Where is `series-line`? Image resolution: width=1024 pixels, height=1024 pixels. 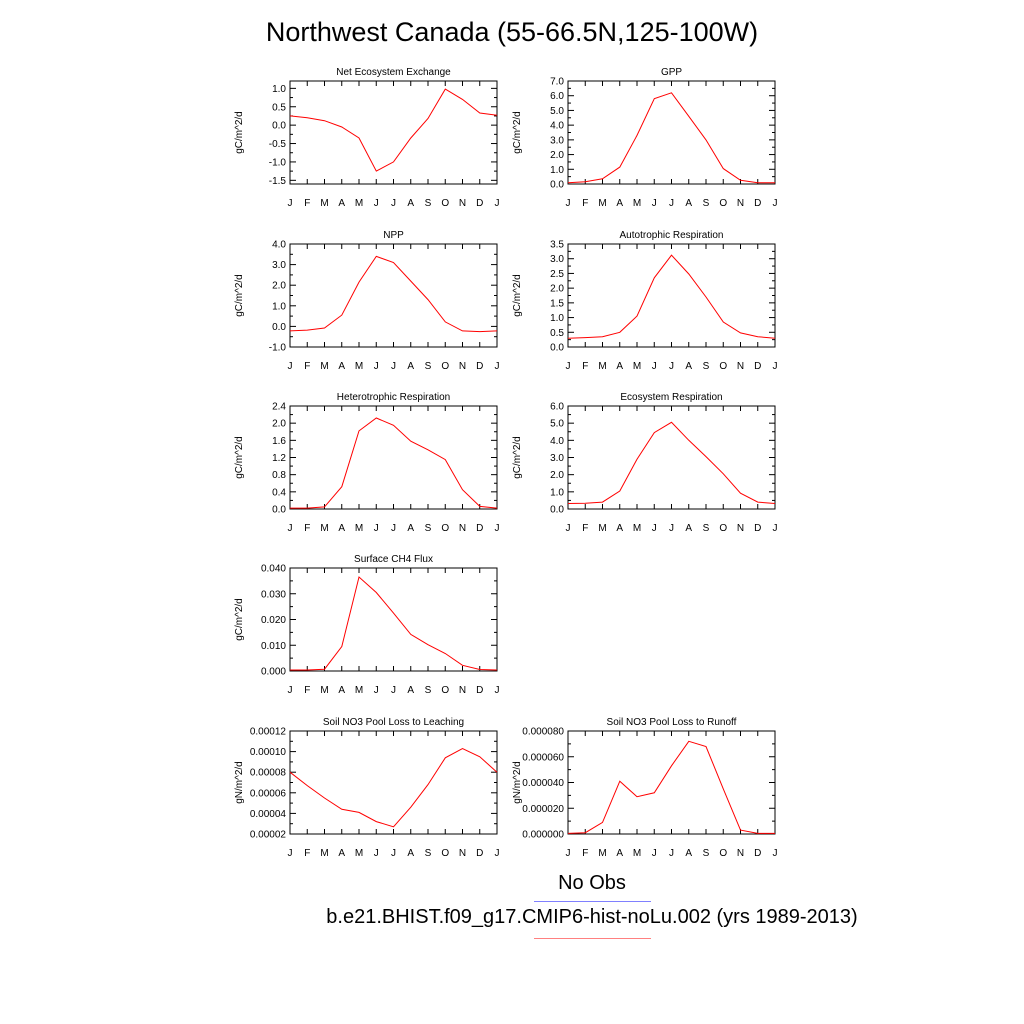 series-line is located at coordinates (671, 462).